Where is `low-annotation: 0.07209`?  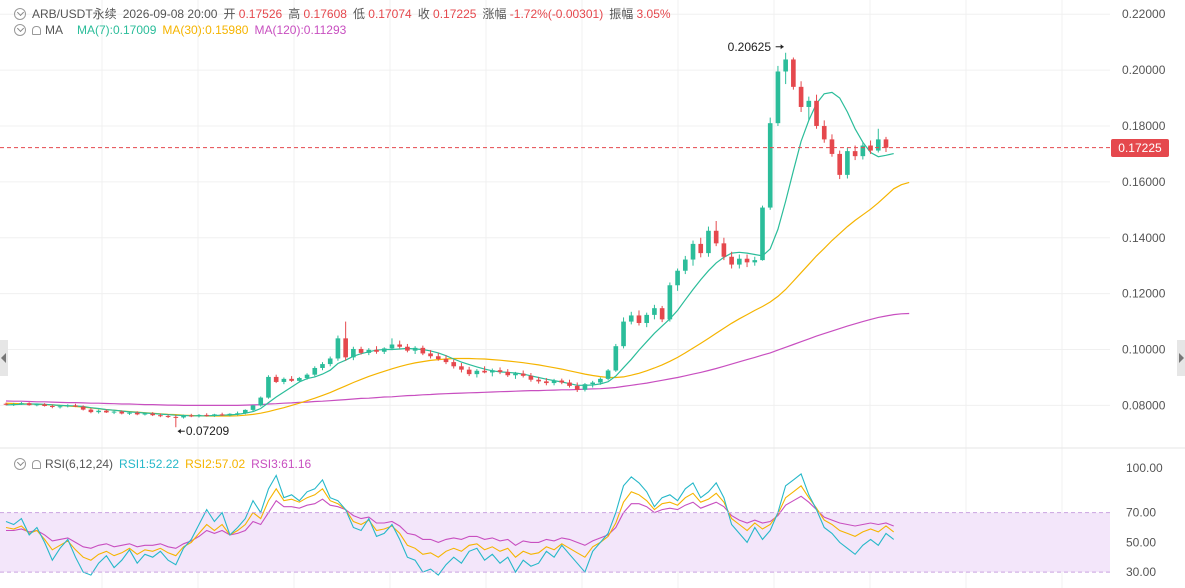
low-annotation: 0.07209 is located at coordinates (208, 431).